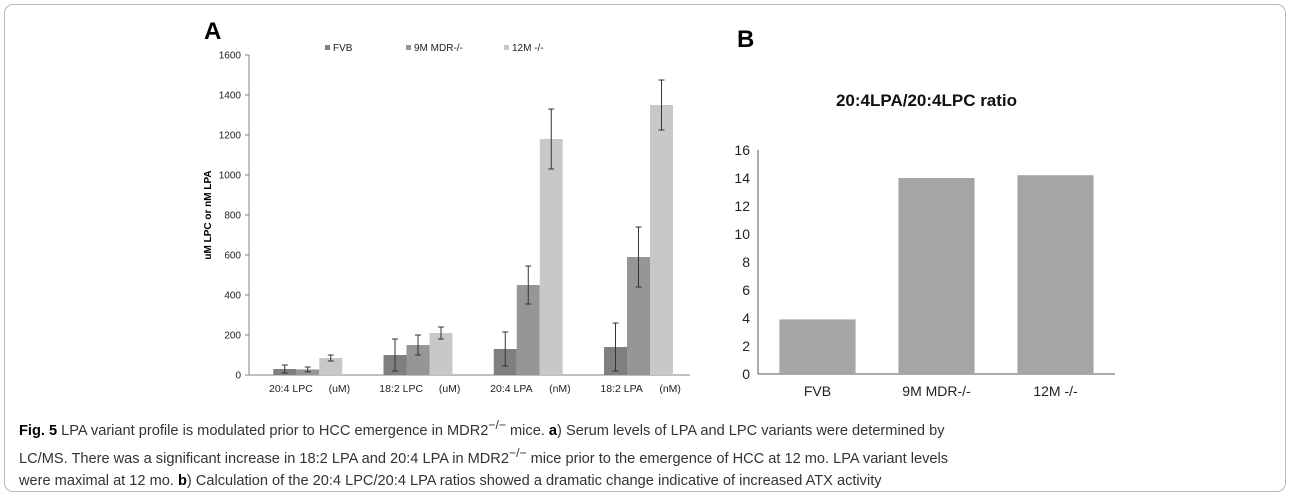  What do you see at coordinates (230, 56) in the screenshot?
I see `y-tick-label: 1600` at bounding box center [230, 56].